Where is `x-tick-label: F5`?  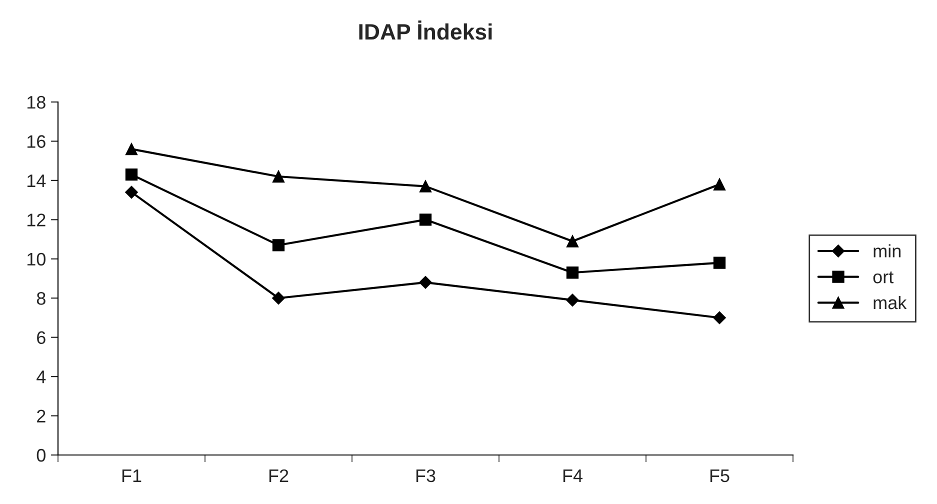 x-tick-label: F5 is located at coordinates (720, 476).